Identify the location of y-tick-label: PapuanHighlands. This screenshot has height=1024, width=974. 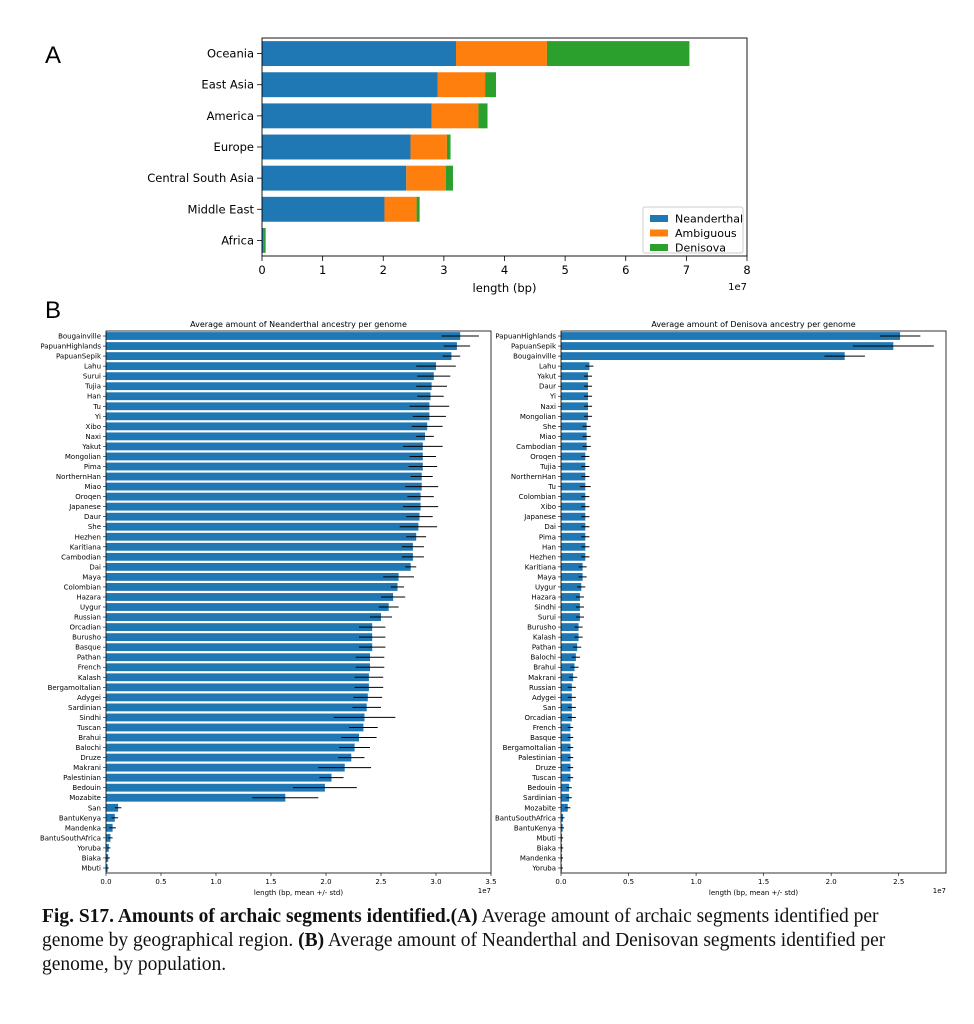
(70, 347).